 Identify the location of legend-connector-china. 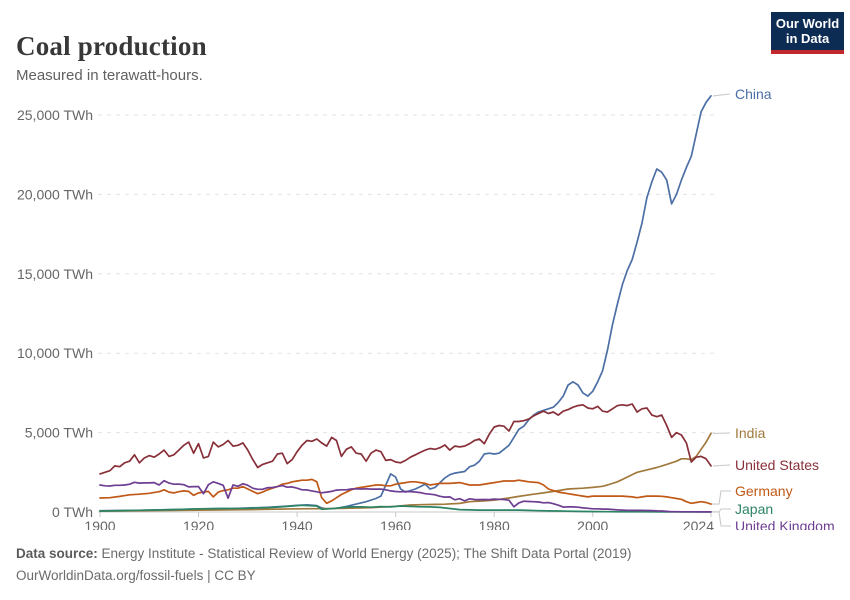
(721, 95).